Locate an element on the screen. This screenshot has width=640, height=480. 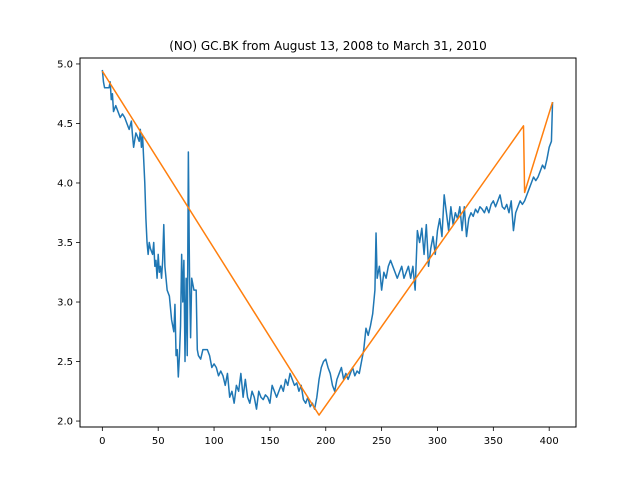
y-tick-label: 3.0 is located at coordinates (65, 303).